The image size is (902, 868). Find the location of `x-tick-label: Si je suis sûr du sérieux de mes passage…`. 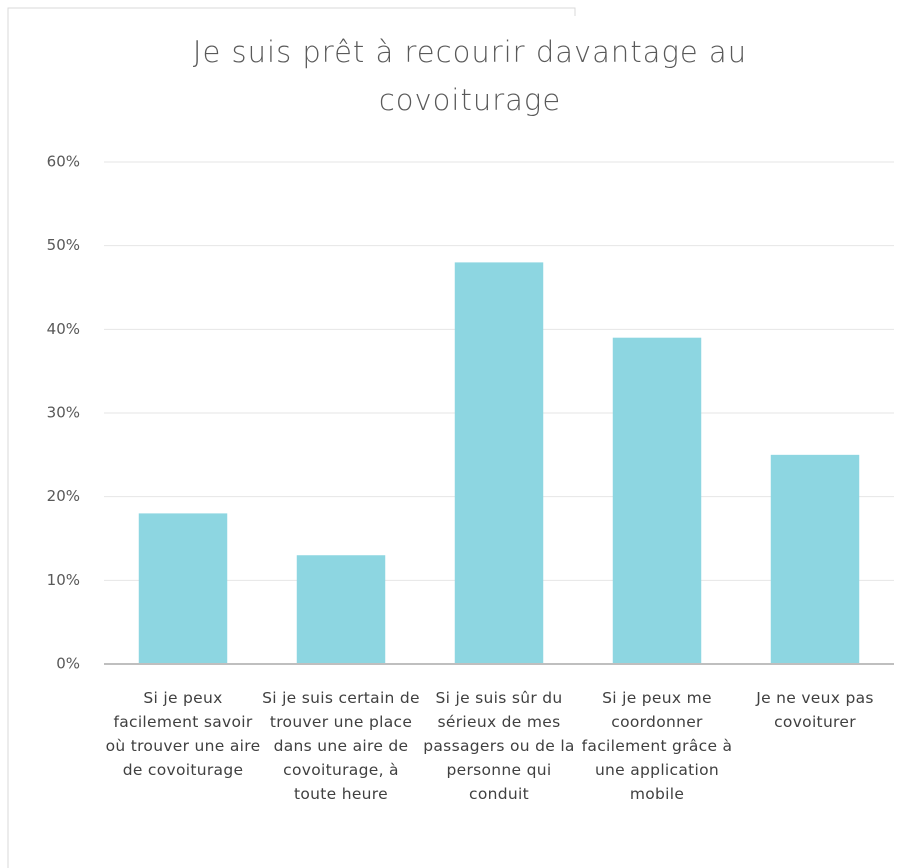

x-tick-label: Si je suis sûr du sérieux de mes passage… is located at coordinates (499, 746).